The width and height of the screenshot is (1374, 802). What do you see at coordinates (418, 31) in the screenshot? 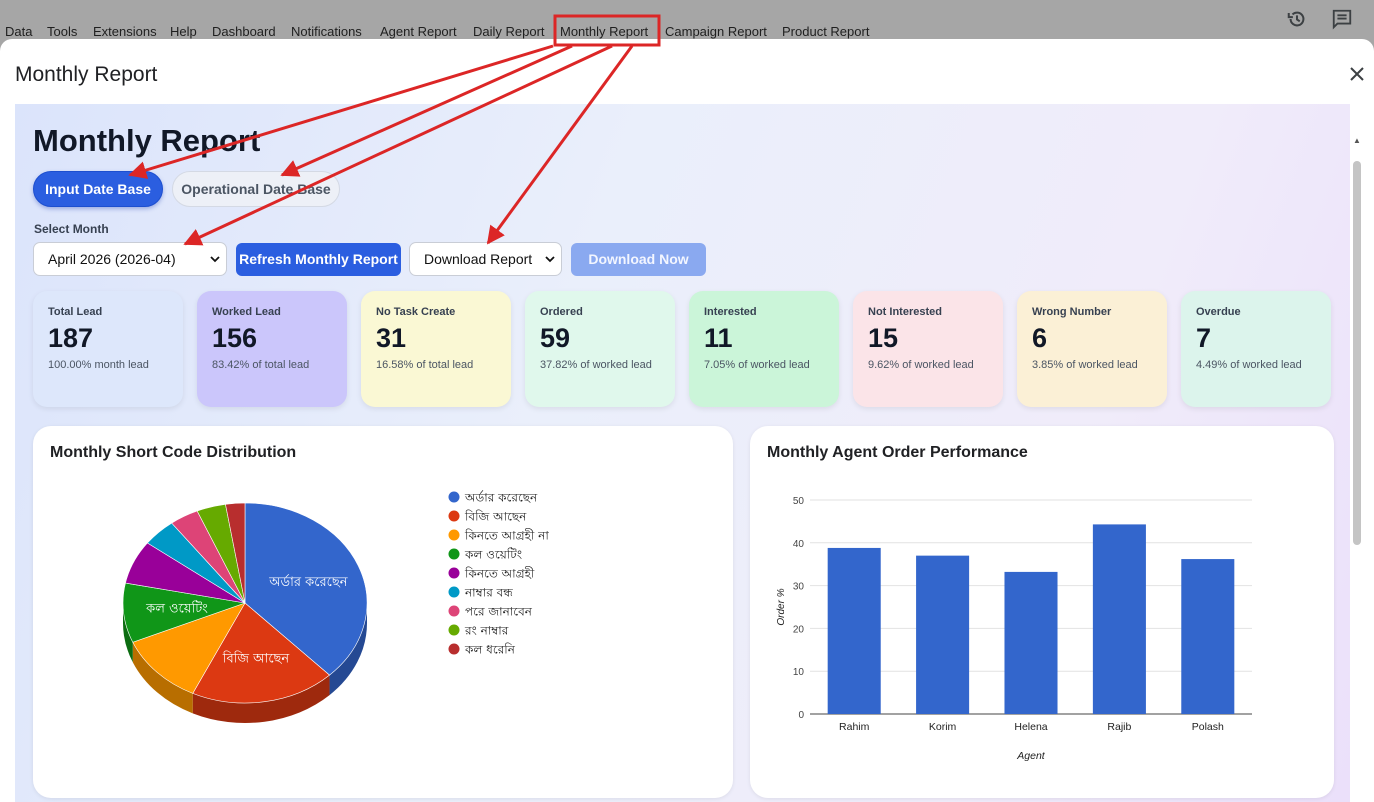
I see `menu-agent-report: Agent Report` at bounding box center [418, 31].